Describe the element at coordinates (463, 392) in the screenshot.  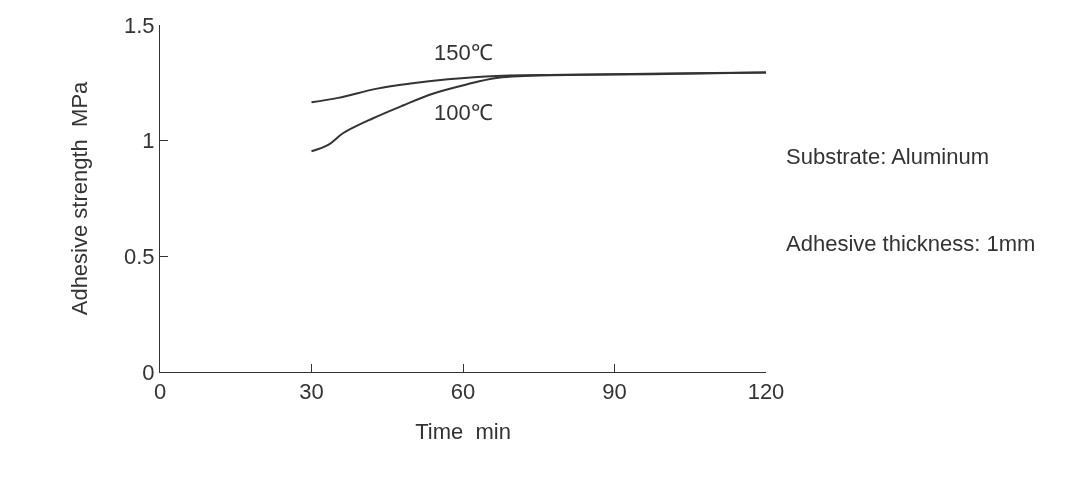
I see `x-tick-label: 60` at that location.